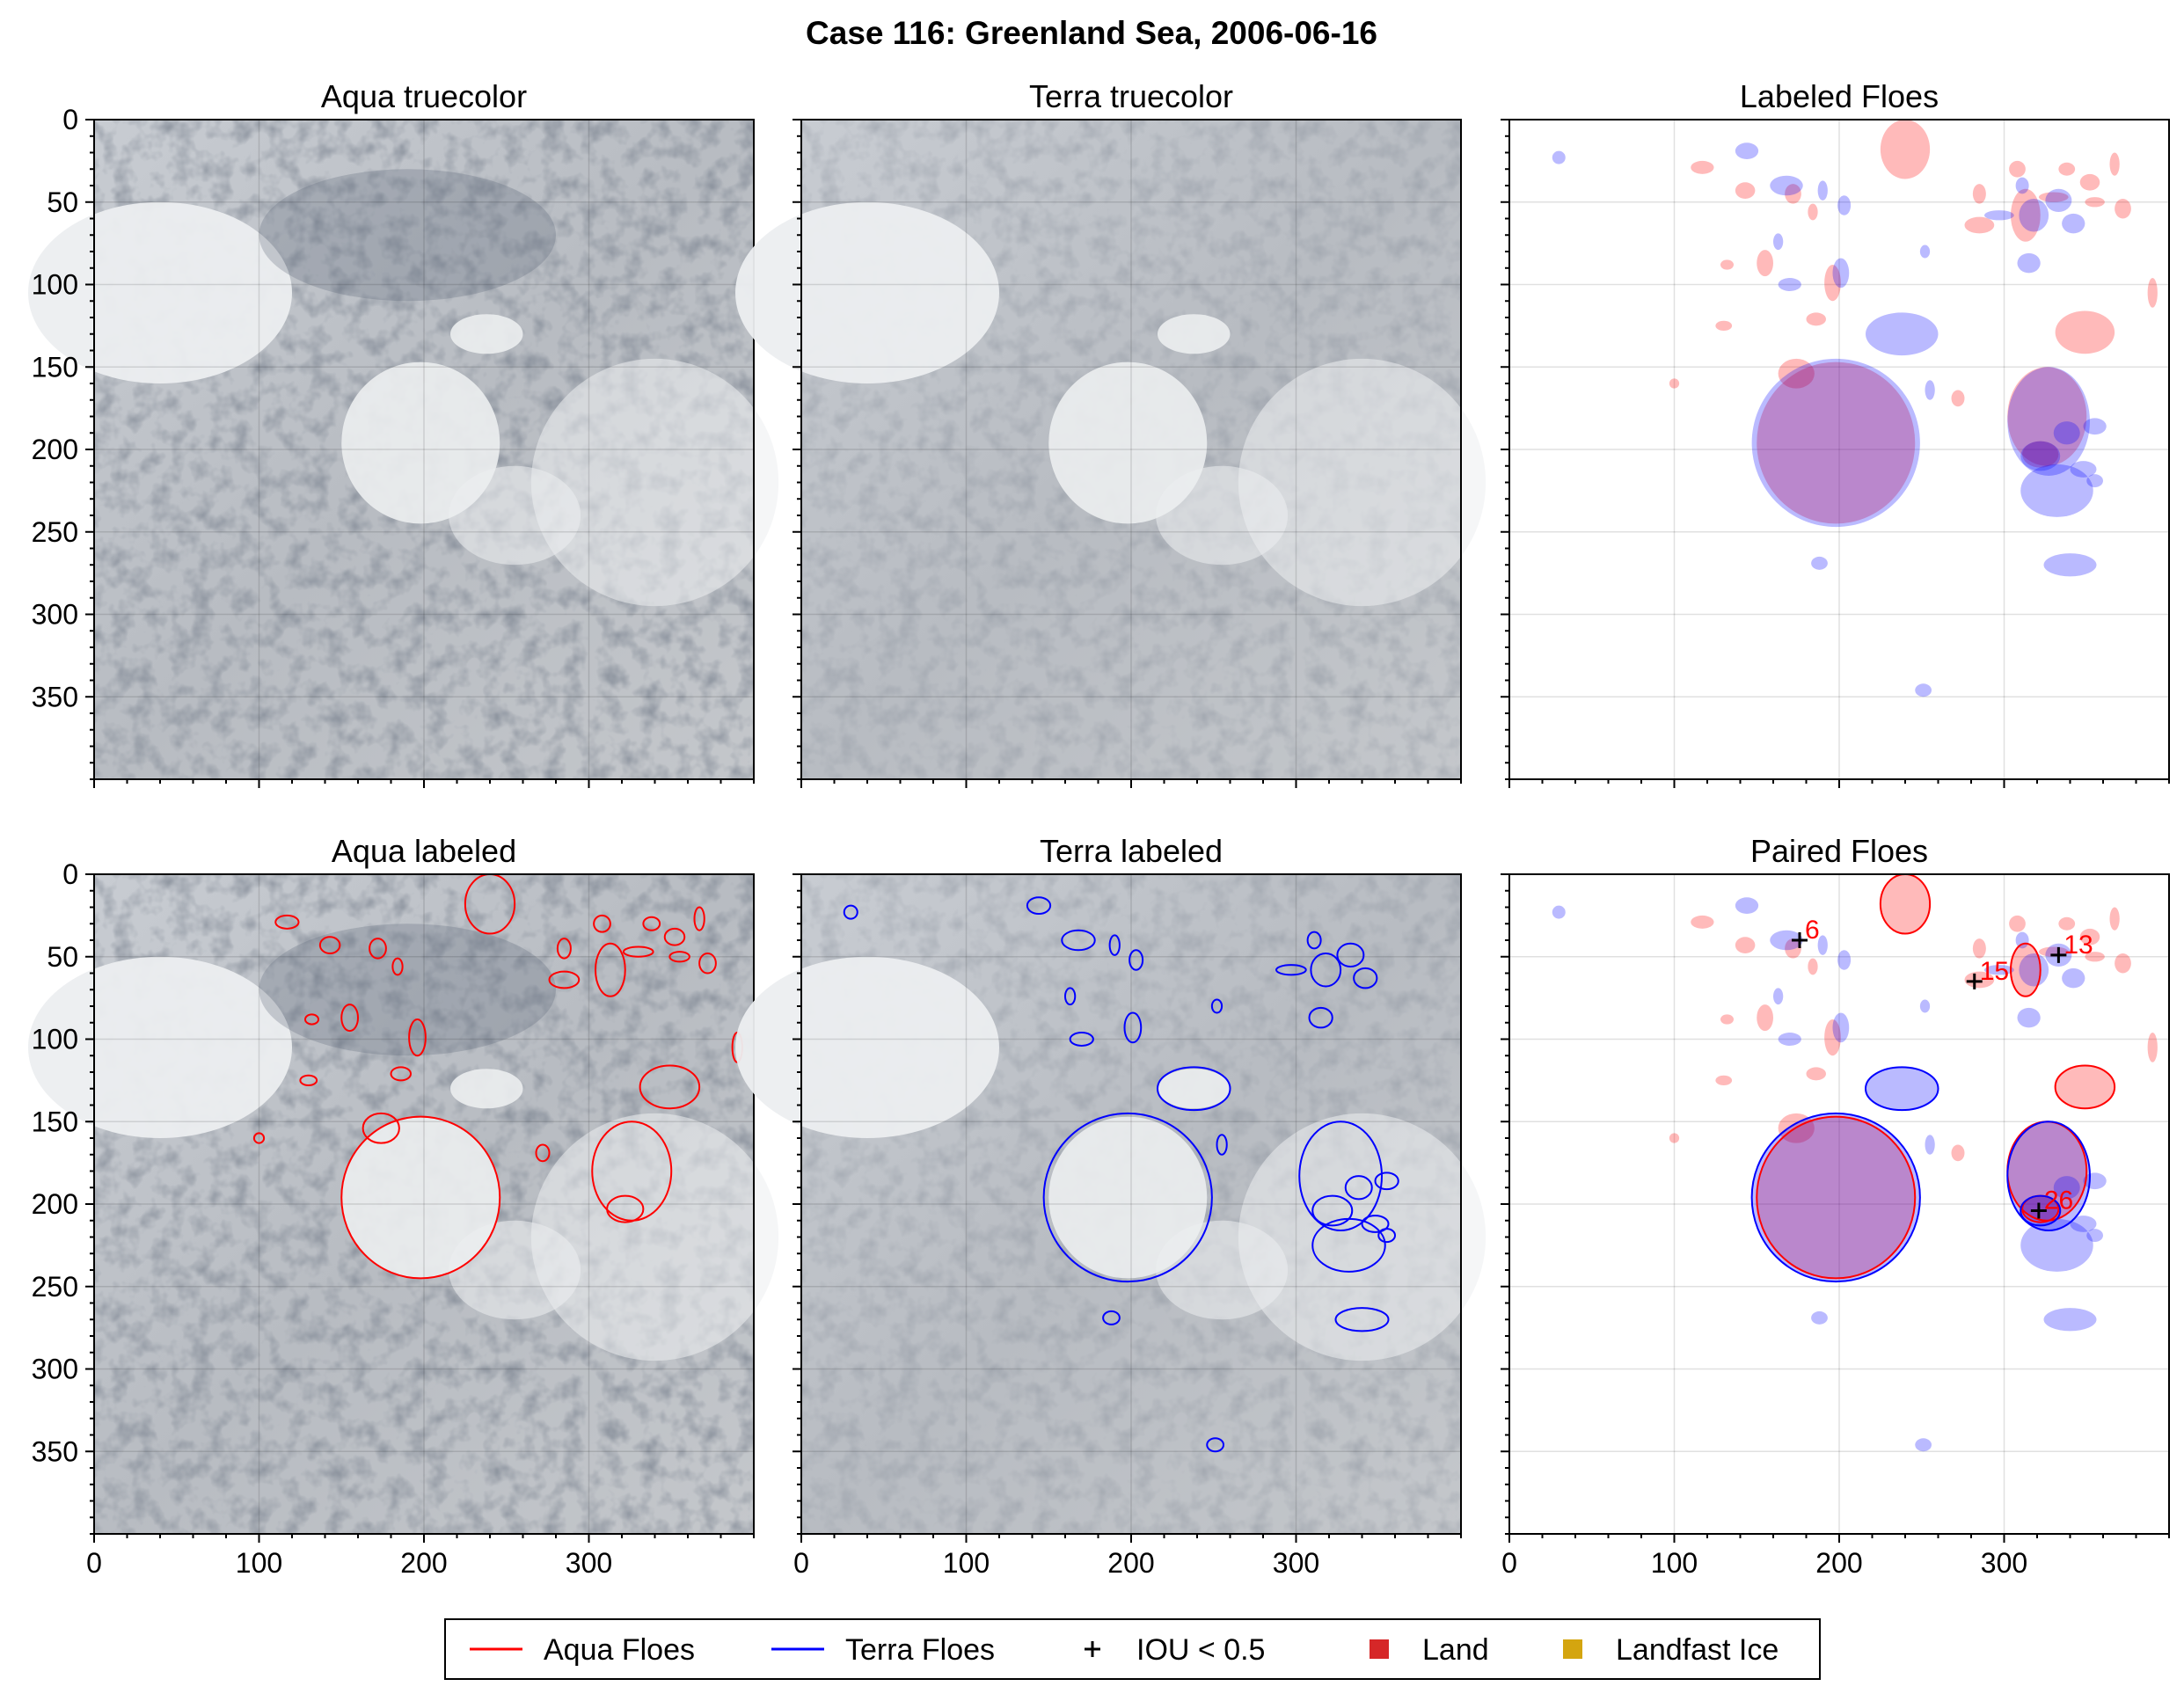 This screenshot has width=2184, height=1701. I want to click on iou-marker, so click(1974, 981).